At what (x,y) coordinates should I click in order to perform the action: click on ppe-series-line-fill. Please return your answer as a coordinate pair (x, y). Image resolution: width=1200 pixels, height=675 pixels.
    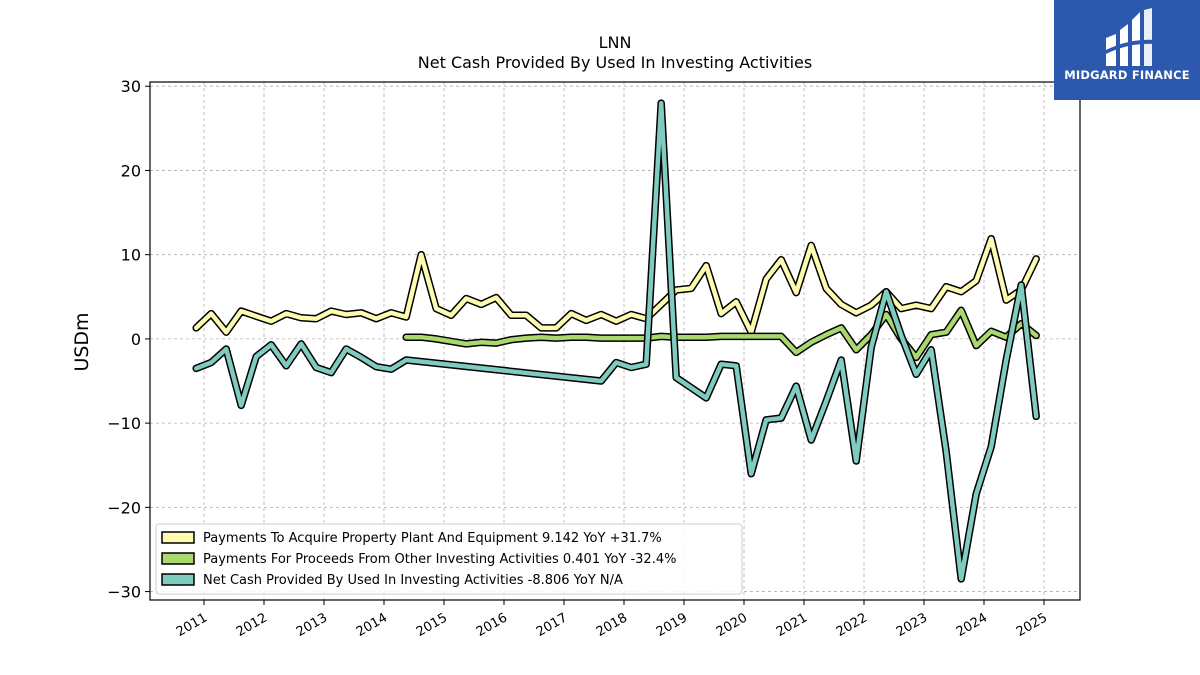
    Looking at the image, I should click on (616, 285).